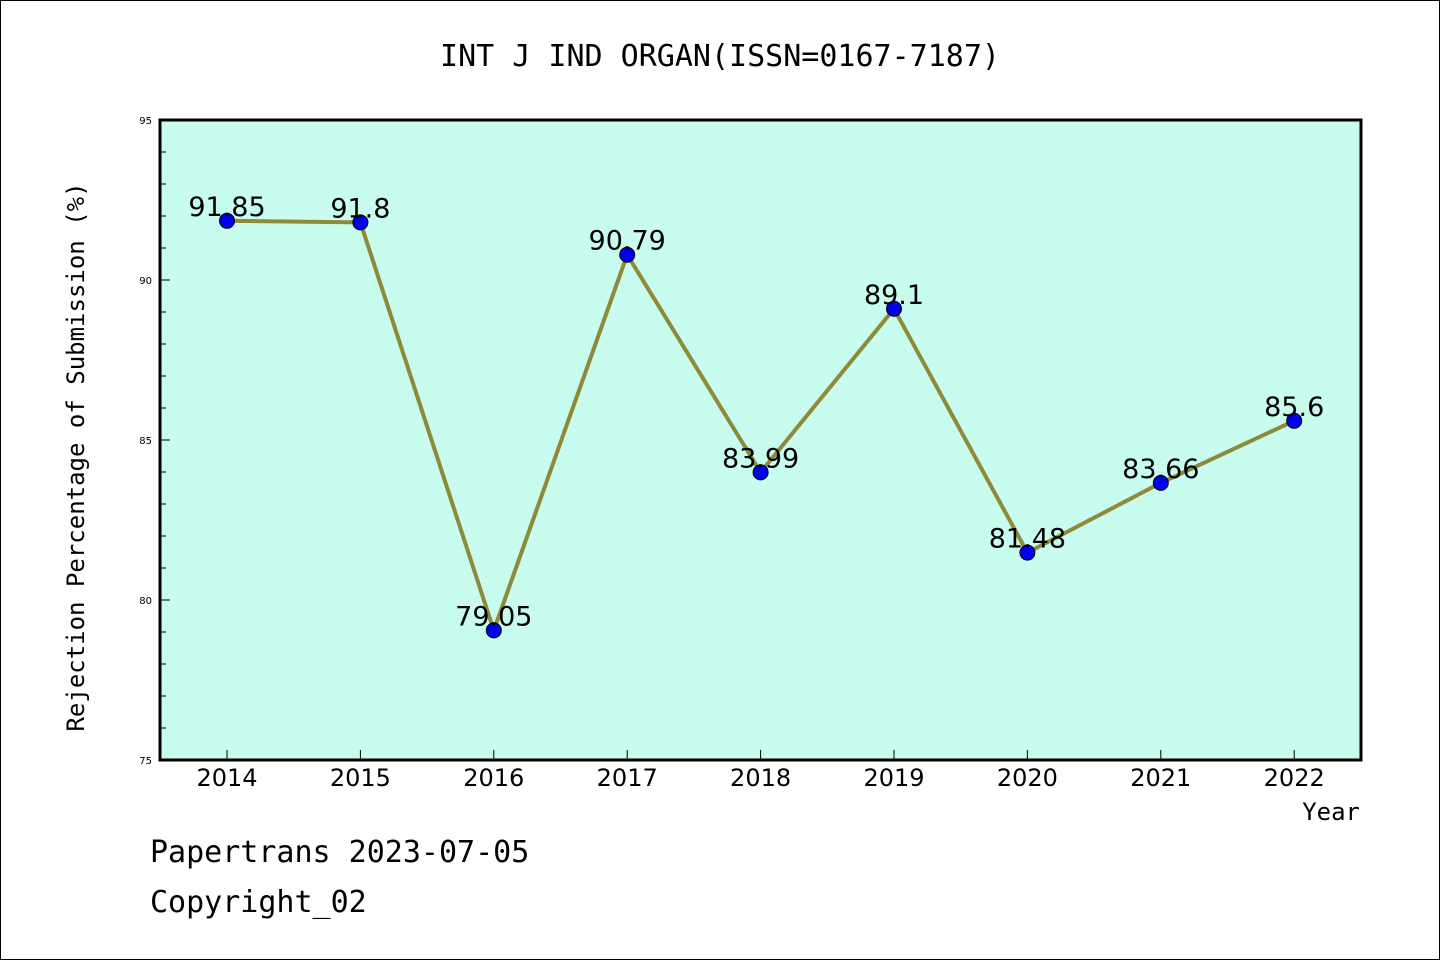 Image resolution: width=1440 pixels, height=960 pixels. Describe the element at coordinates (1294, 407) in the screenshot. I see `data-label: 85.6` at that location.